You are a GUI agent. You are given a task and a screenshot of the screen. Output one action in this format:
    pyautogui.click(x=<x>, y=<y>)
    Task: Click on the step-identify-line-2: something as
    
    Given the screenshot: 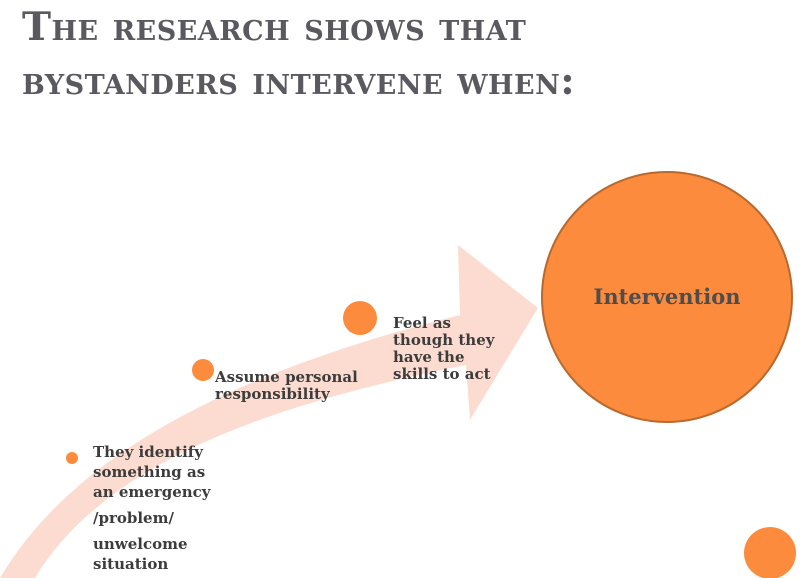 What is the action you would take?
    pyautogui.click(x=149, y=472)
    